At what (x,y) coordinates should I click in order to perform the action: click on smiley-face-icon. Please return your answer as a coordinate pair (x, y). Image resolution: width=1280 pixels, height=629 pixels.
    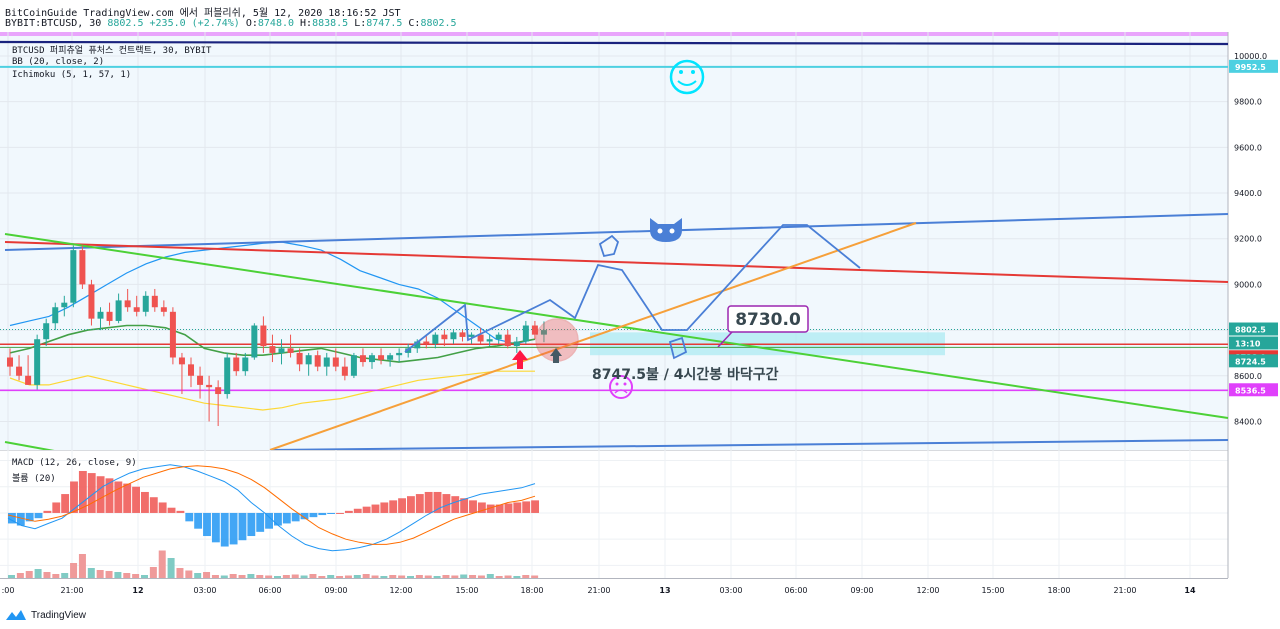
    Looking at the image, I should click on (687, 77).